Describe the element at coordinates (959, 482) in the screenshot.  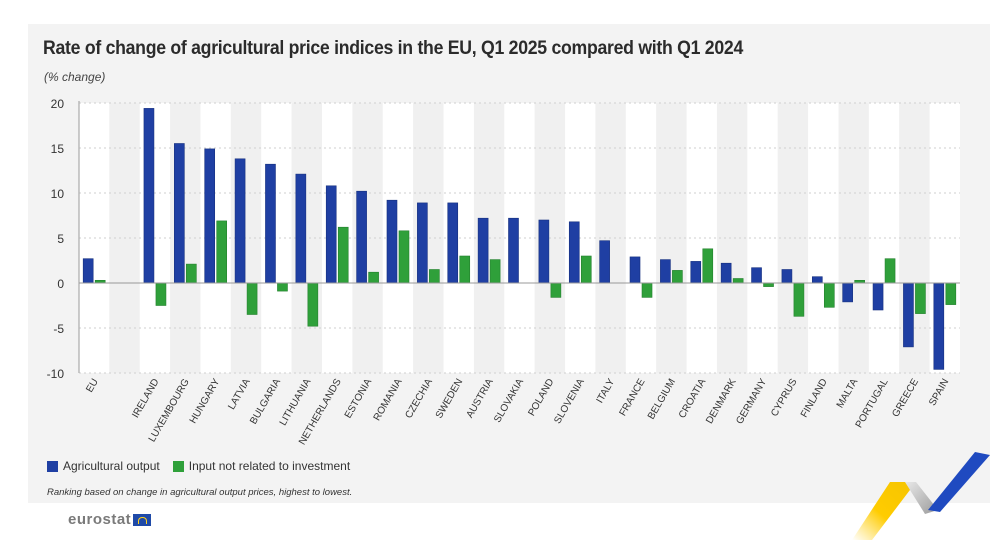
I see `swoosh-blue` at that location.